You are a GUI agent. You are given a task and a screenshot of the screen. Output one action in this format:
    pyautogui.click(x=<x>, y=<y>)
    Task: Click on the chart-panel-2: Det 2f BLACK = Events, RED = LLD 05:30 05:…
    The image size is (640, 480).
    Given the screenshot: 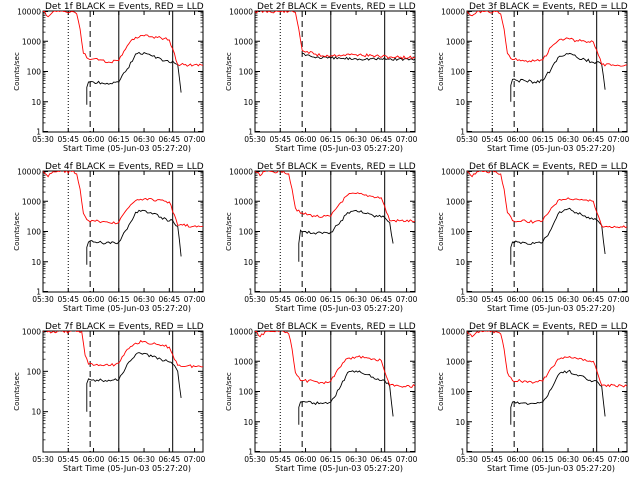 What is the action you would take?
    pyautogui.click(x=321, y=77)
    